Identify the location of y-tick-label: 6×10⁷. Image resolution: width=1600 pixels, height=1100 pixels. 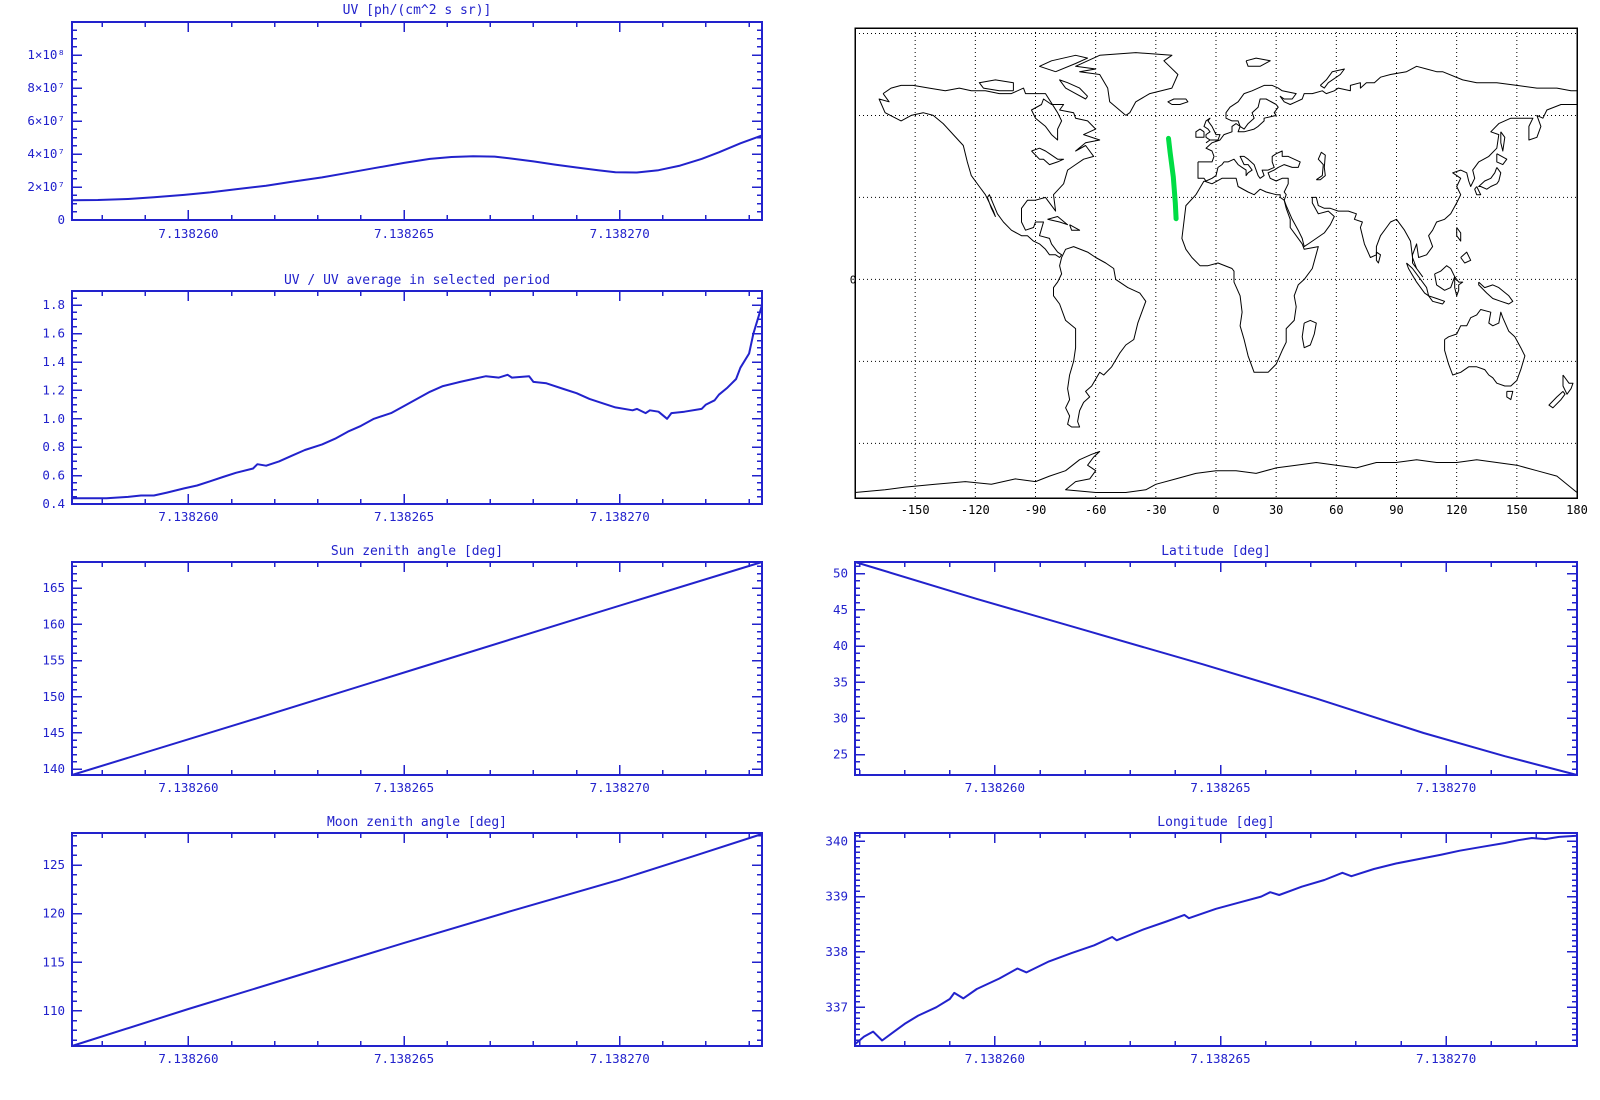
(46, 120).